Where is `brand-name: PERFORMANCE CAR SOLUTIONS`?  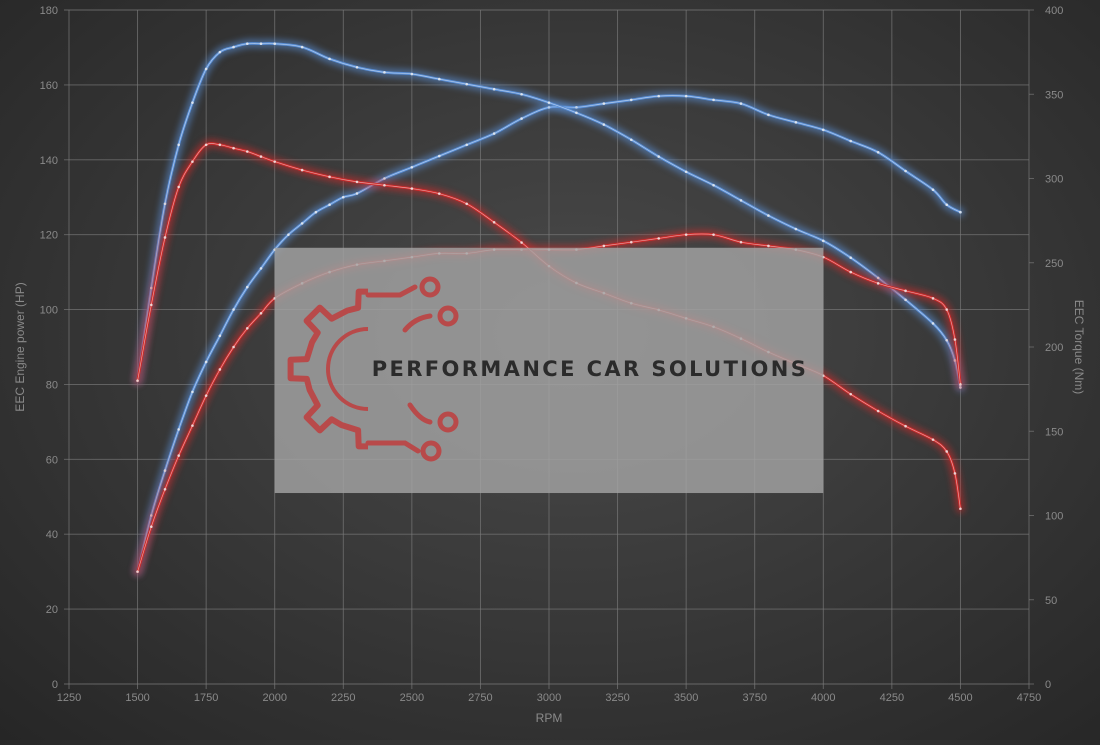 brand-name: PERFORMANCE CAR SOLUTIONS is located at coordinates (590, 369).